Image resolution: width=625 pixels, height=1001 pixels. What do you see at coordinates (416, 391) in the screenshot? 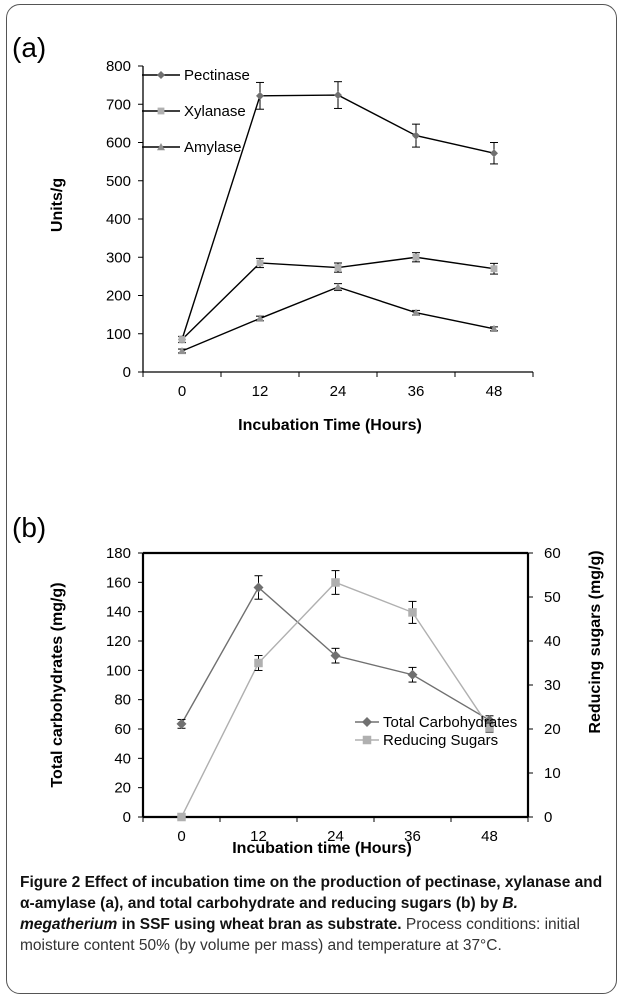
I see `x-tick-label-a: 36` at bounding box center [416, 391].